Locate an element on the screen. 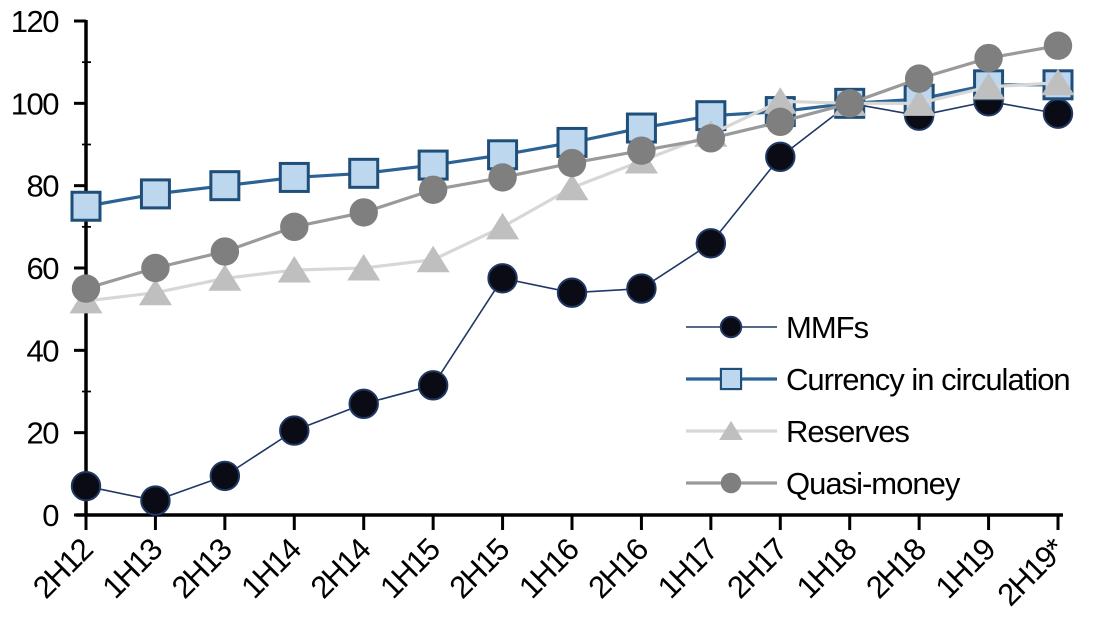 The image size is (1119, 640). legend-item-currency-in-circulation: Currency in circulation is located at coordinates (878, 379).